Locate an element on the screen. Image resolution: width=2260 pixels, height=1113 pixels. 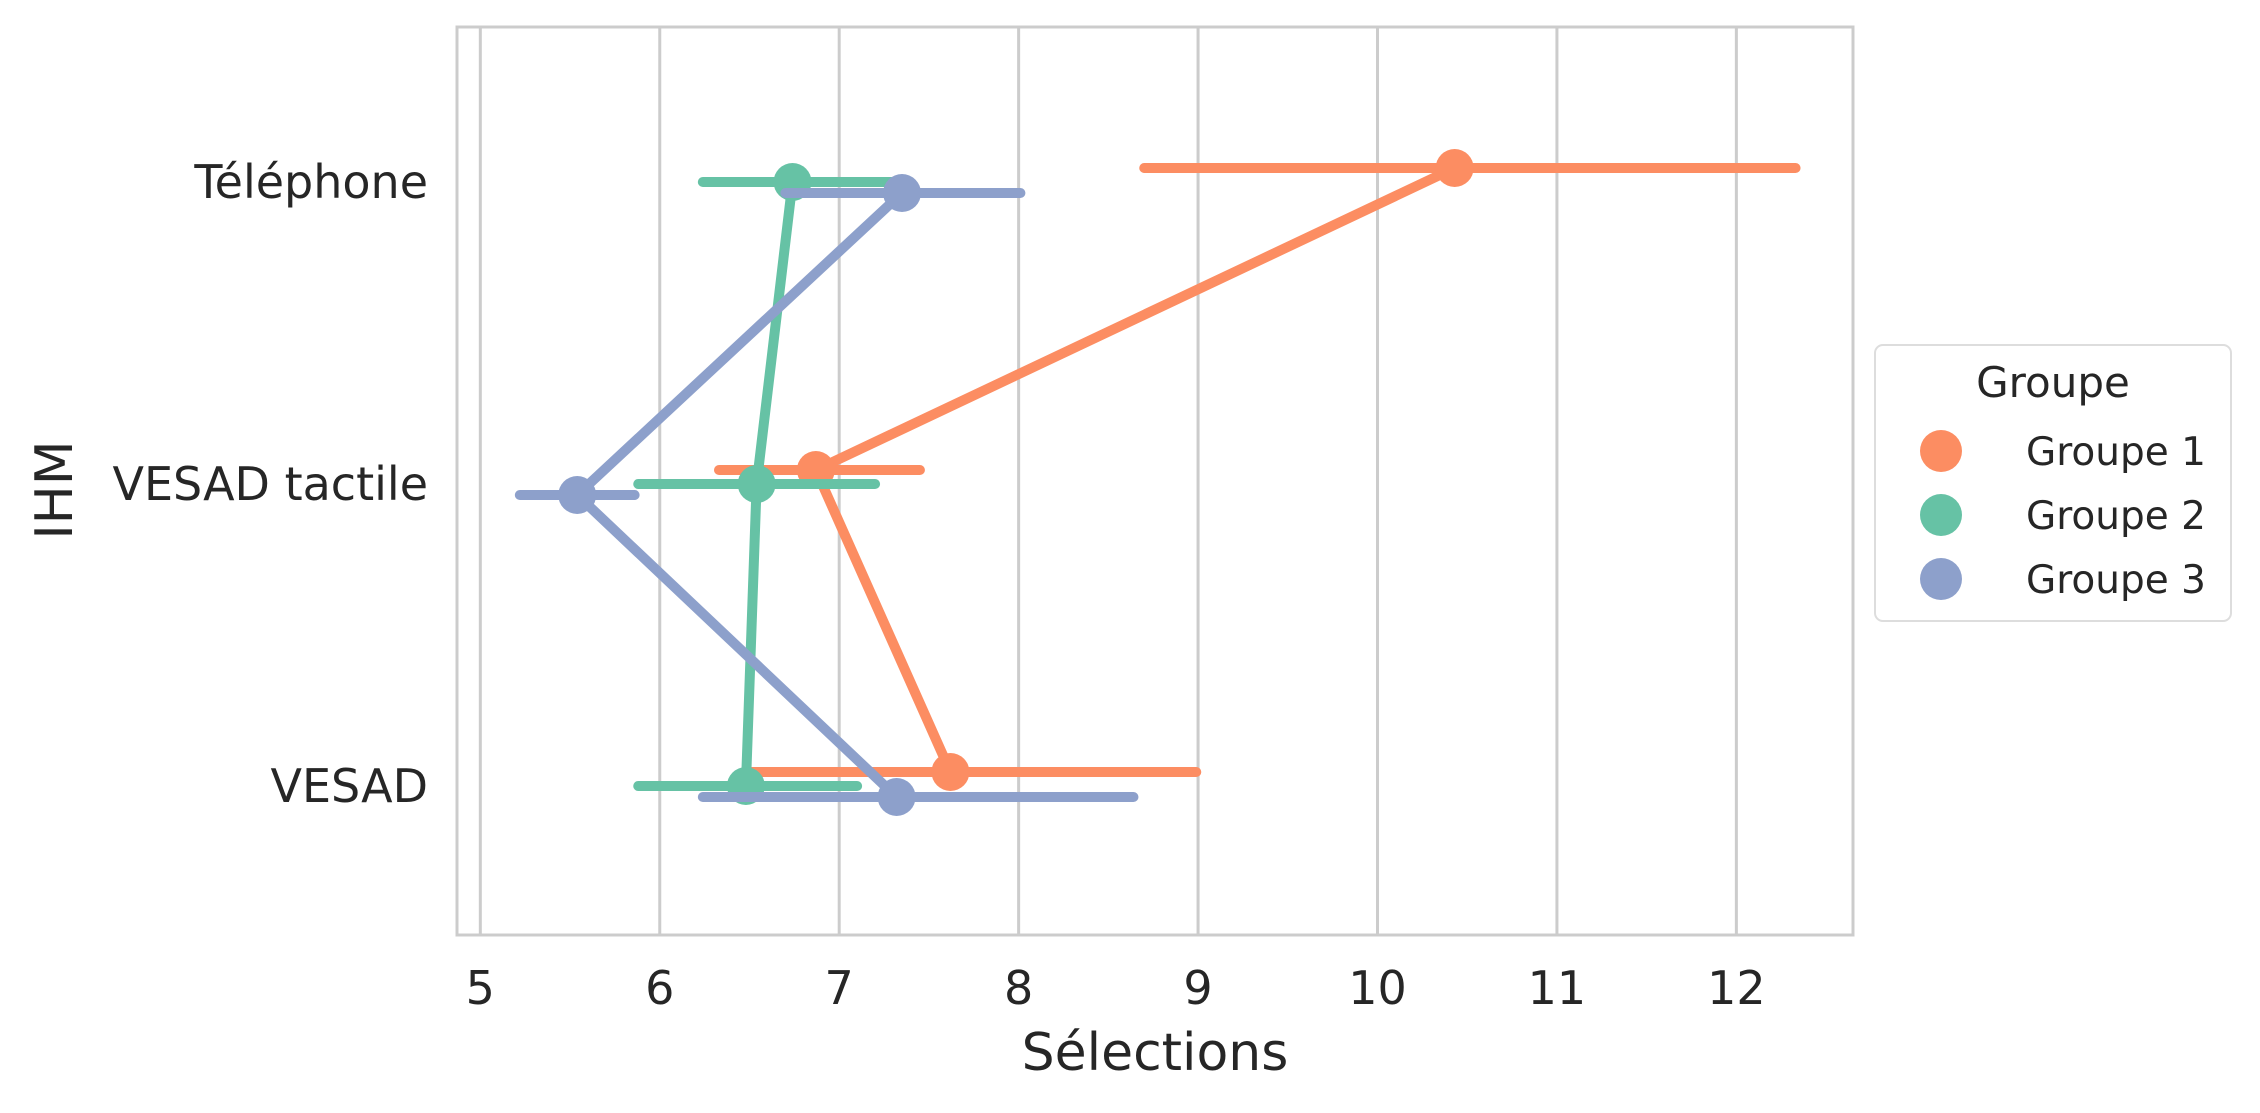
x-tick-label: 6 is located at coordinates (659, 988).